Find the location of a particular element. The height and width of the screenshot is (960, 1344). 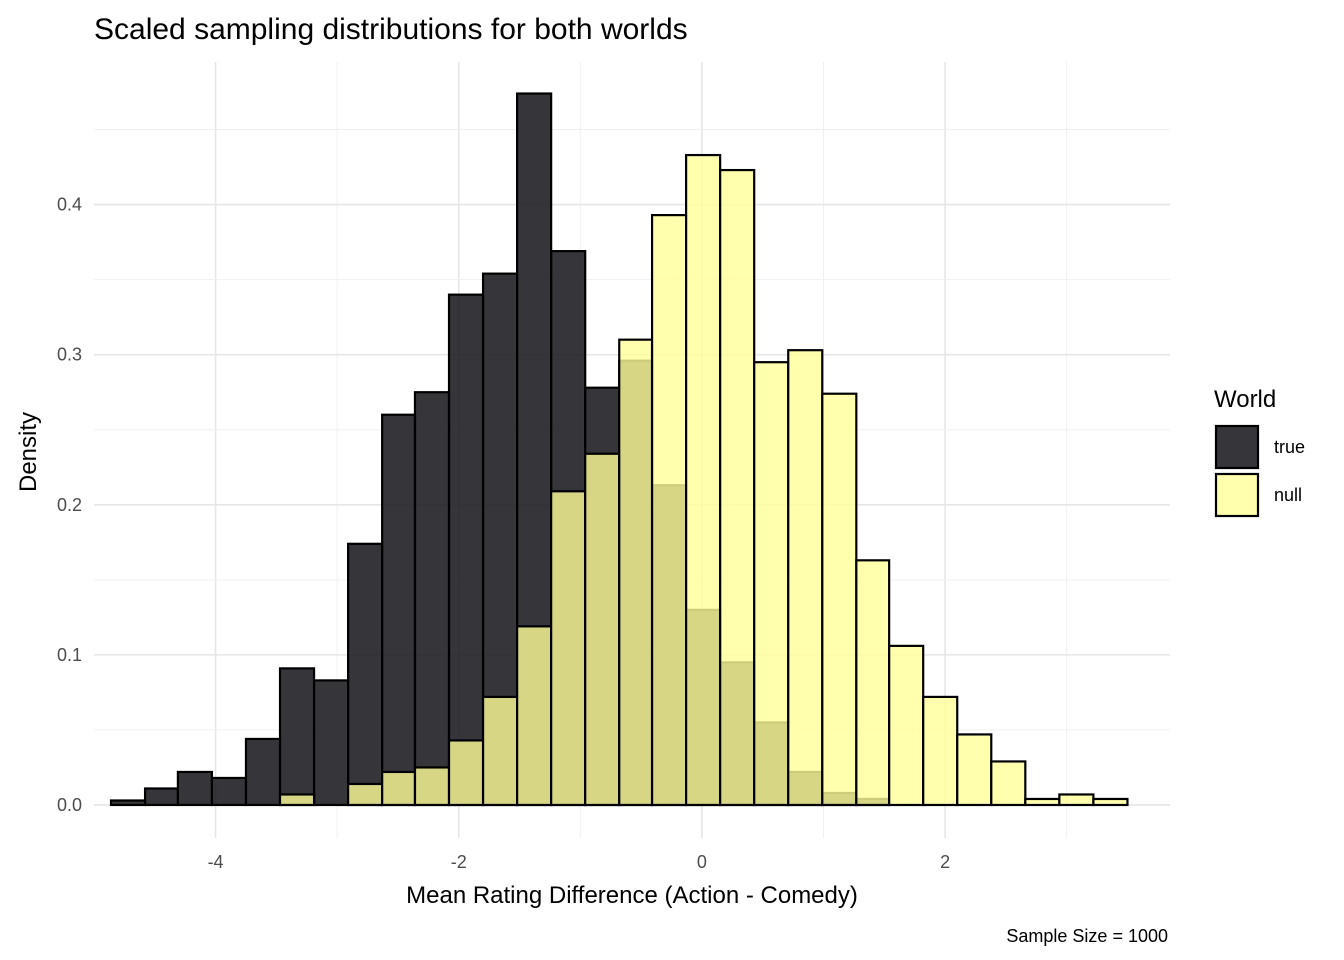

y-axis-ticks: 0.0 0.1 0.2 0.3 0.4 is located at coordinates (69, 505).